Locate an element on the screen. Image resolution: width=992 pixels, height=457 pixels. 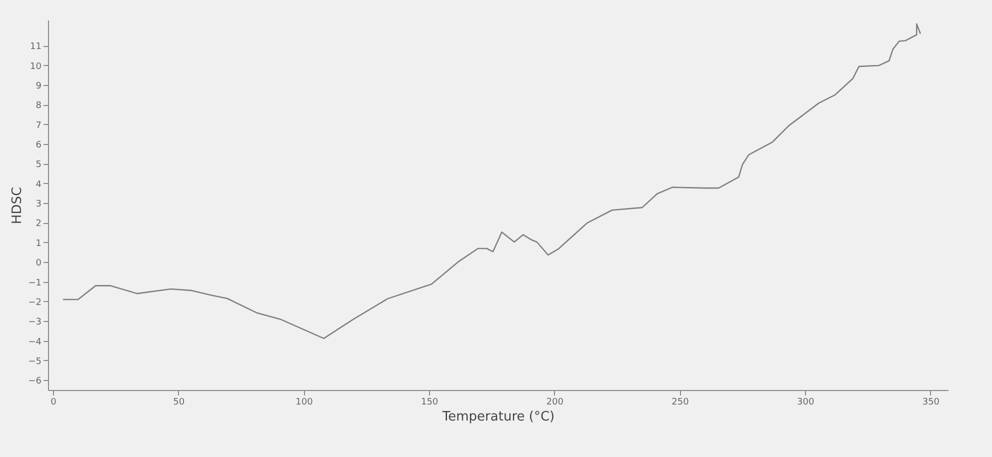
y-tick-label: 9 is located at coordinates (39, 86).